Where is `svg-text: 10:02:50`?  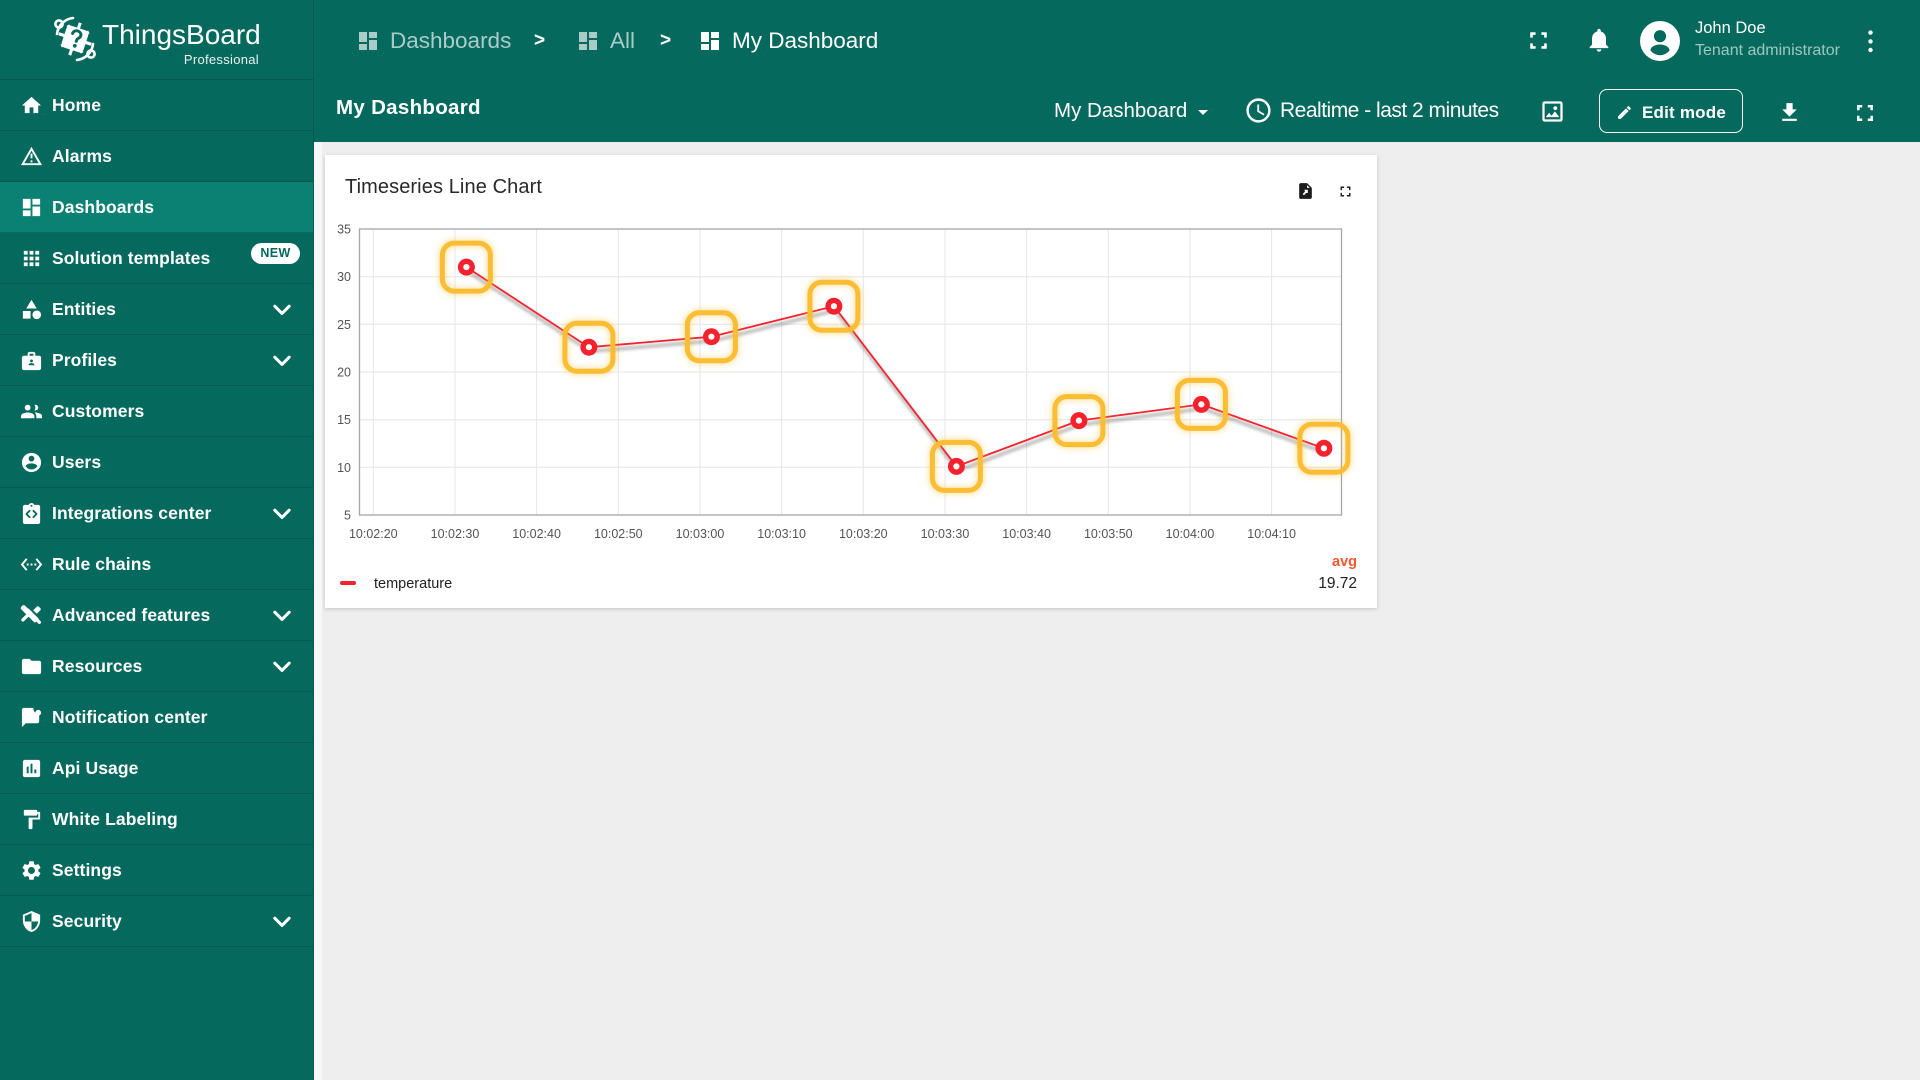 svg-text: 10:02:50 is located at coordinates (618, 534).